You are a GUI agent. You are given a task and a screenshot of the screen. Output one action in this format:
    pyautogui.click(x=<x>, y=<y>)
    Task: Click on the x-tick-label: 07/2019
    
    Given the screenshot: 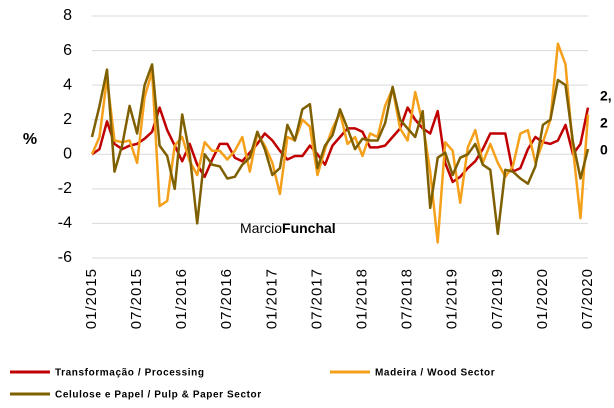 What is the action you would take?
    pyautogui.click(x=497, y=298)
    